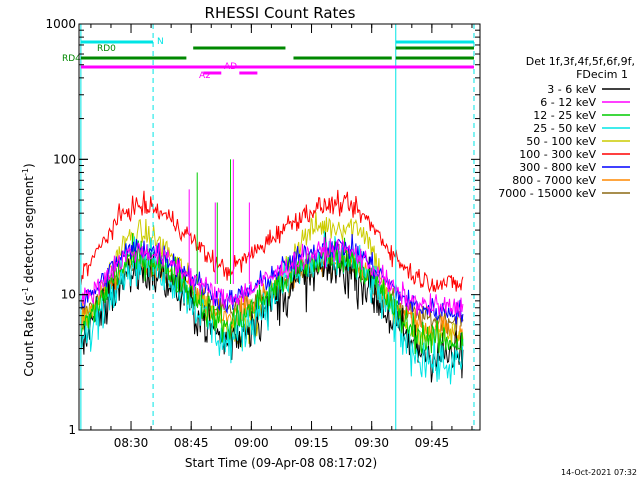 The image size is (640, 480). Describe the element at coordinates (64, 159) in the screenshot. I see `y-tick-label: 100` at that location.